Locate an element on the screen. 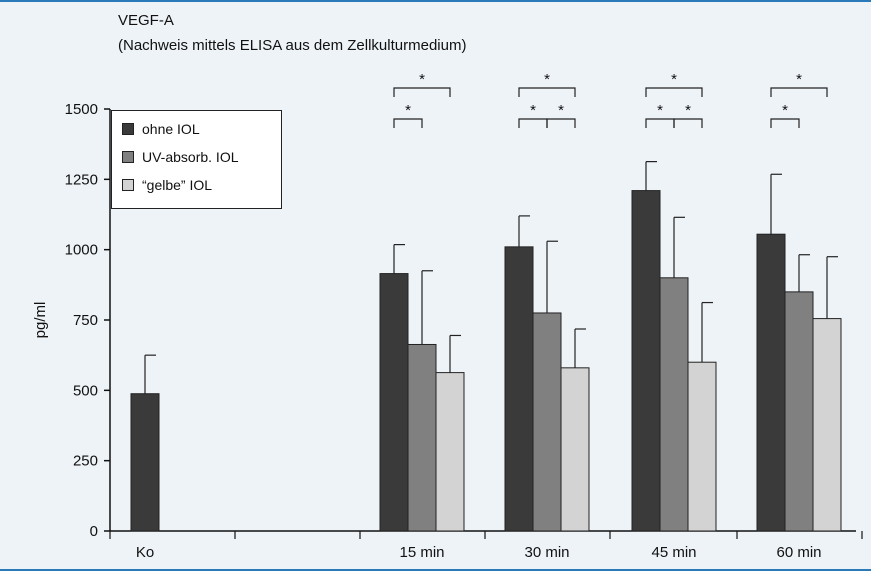 Image resolution: width=871 pixels, height=571 pixels. x-tick-label: 60 min is located at coordinates (798, 552).